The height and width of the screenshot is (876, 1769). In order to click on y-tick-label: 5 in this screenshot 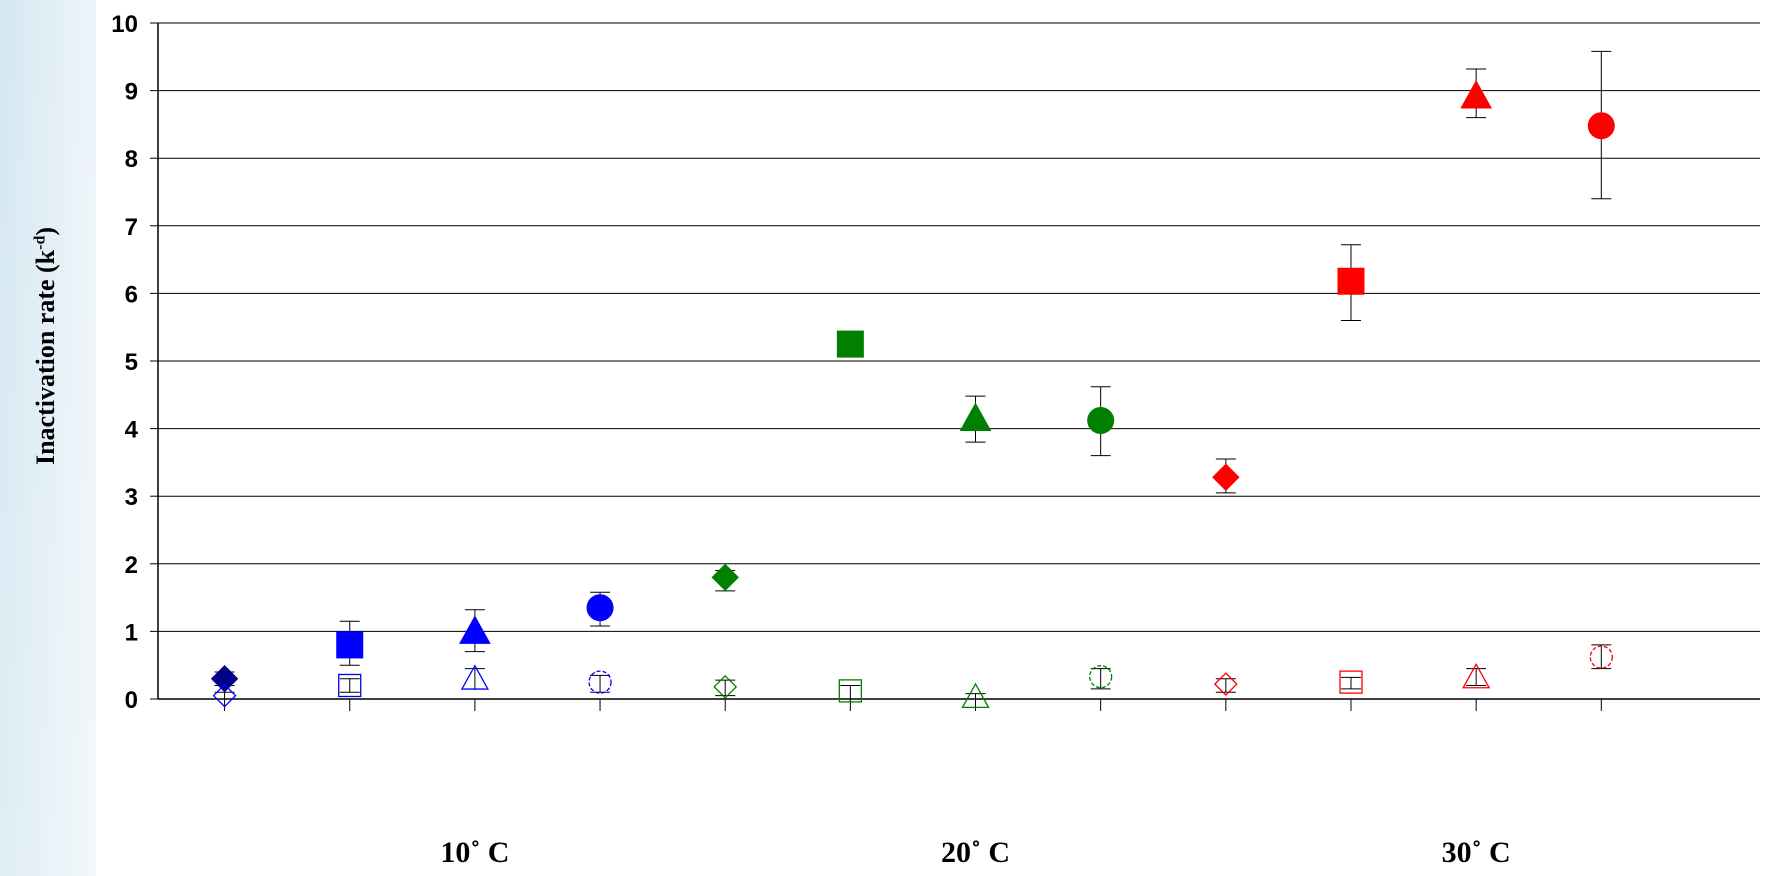, I will do `click(131, 362)`.